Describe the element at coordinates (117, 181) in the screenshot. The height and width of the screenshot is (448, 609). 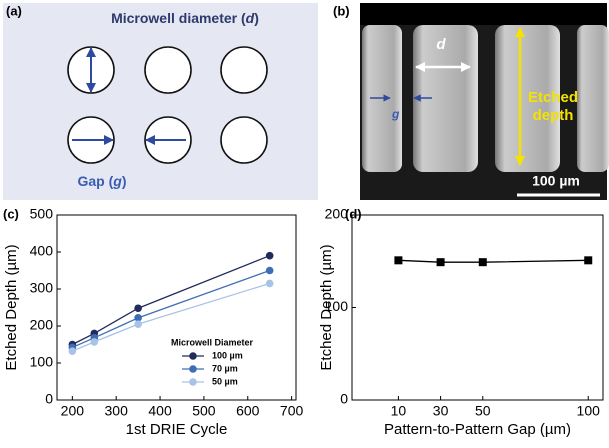
I see `text: g` at that location.